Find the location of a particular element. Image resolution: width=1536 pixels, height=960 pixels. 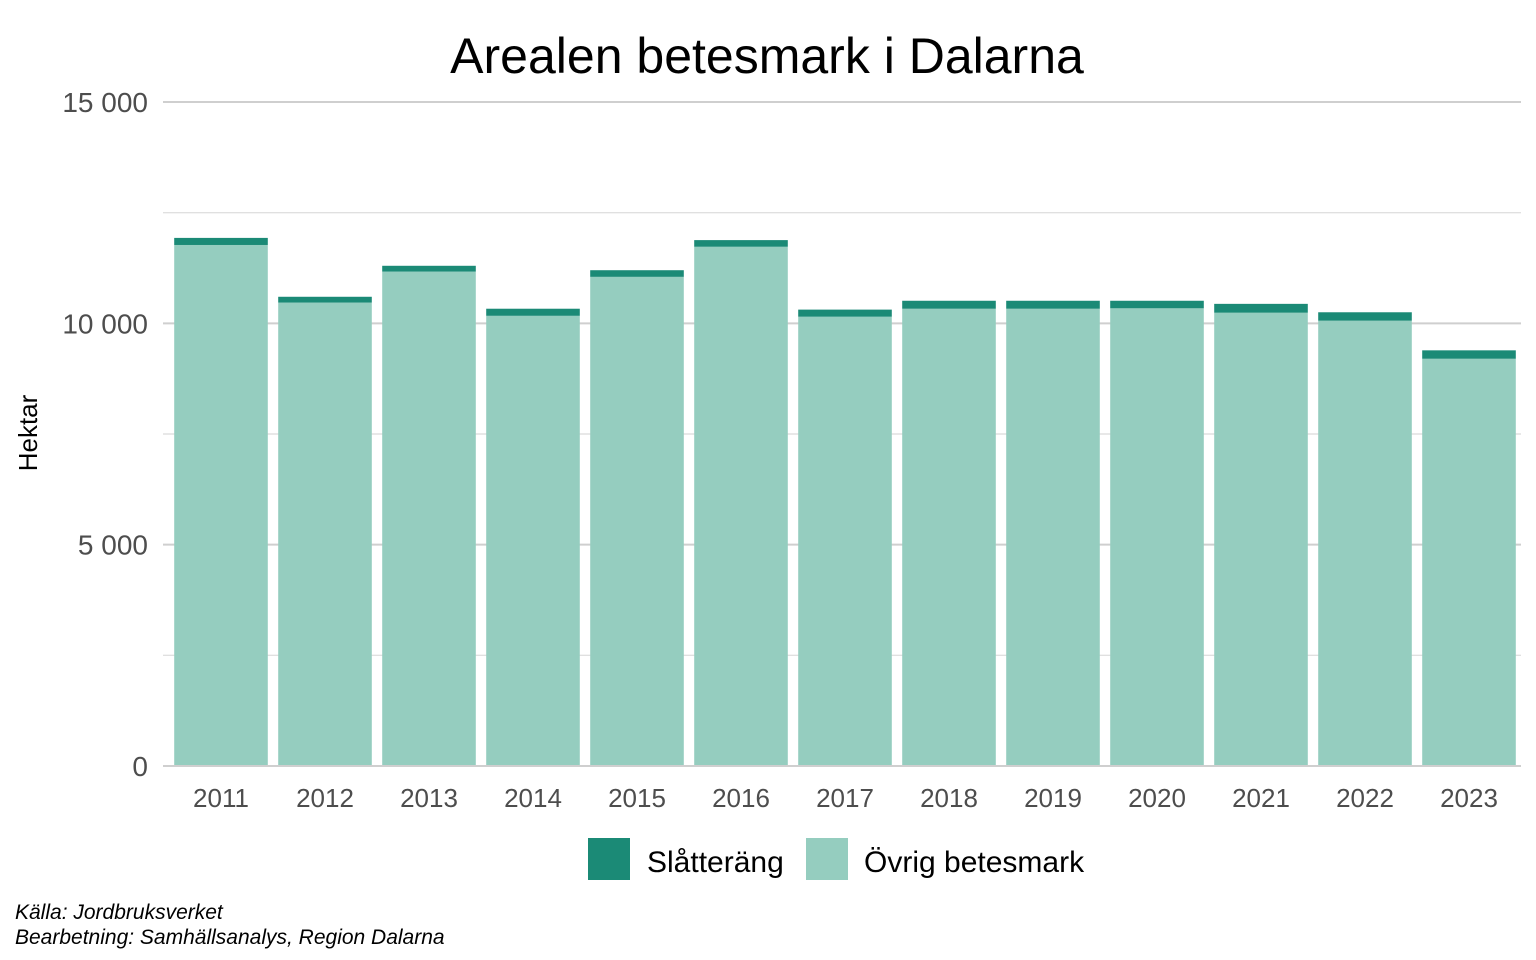

legend-label: Övrig betesmark is located at coordinates (974, 862).